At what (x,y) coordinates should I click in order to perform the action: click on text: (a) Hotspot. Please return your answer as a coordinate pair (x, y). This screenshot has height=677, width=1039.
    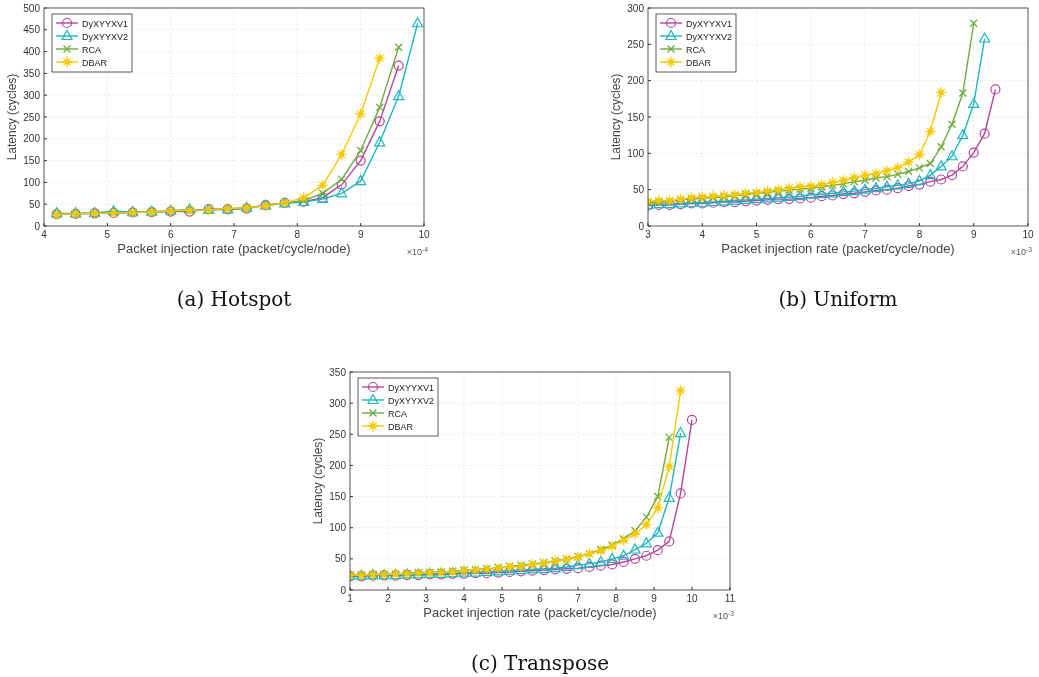
    Looking at the image, I should click on (234, 299).